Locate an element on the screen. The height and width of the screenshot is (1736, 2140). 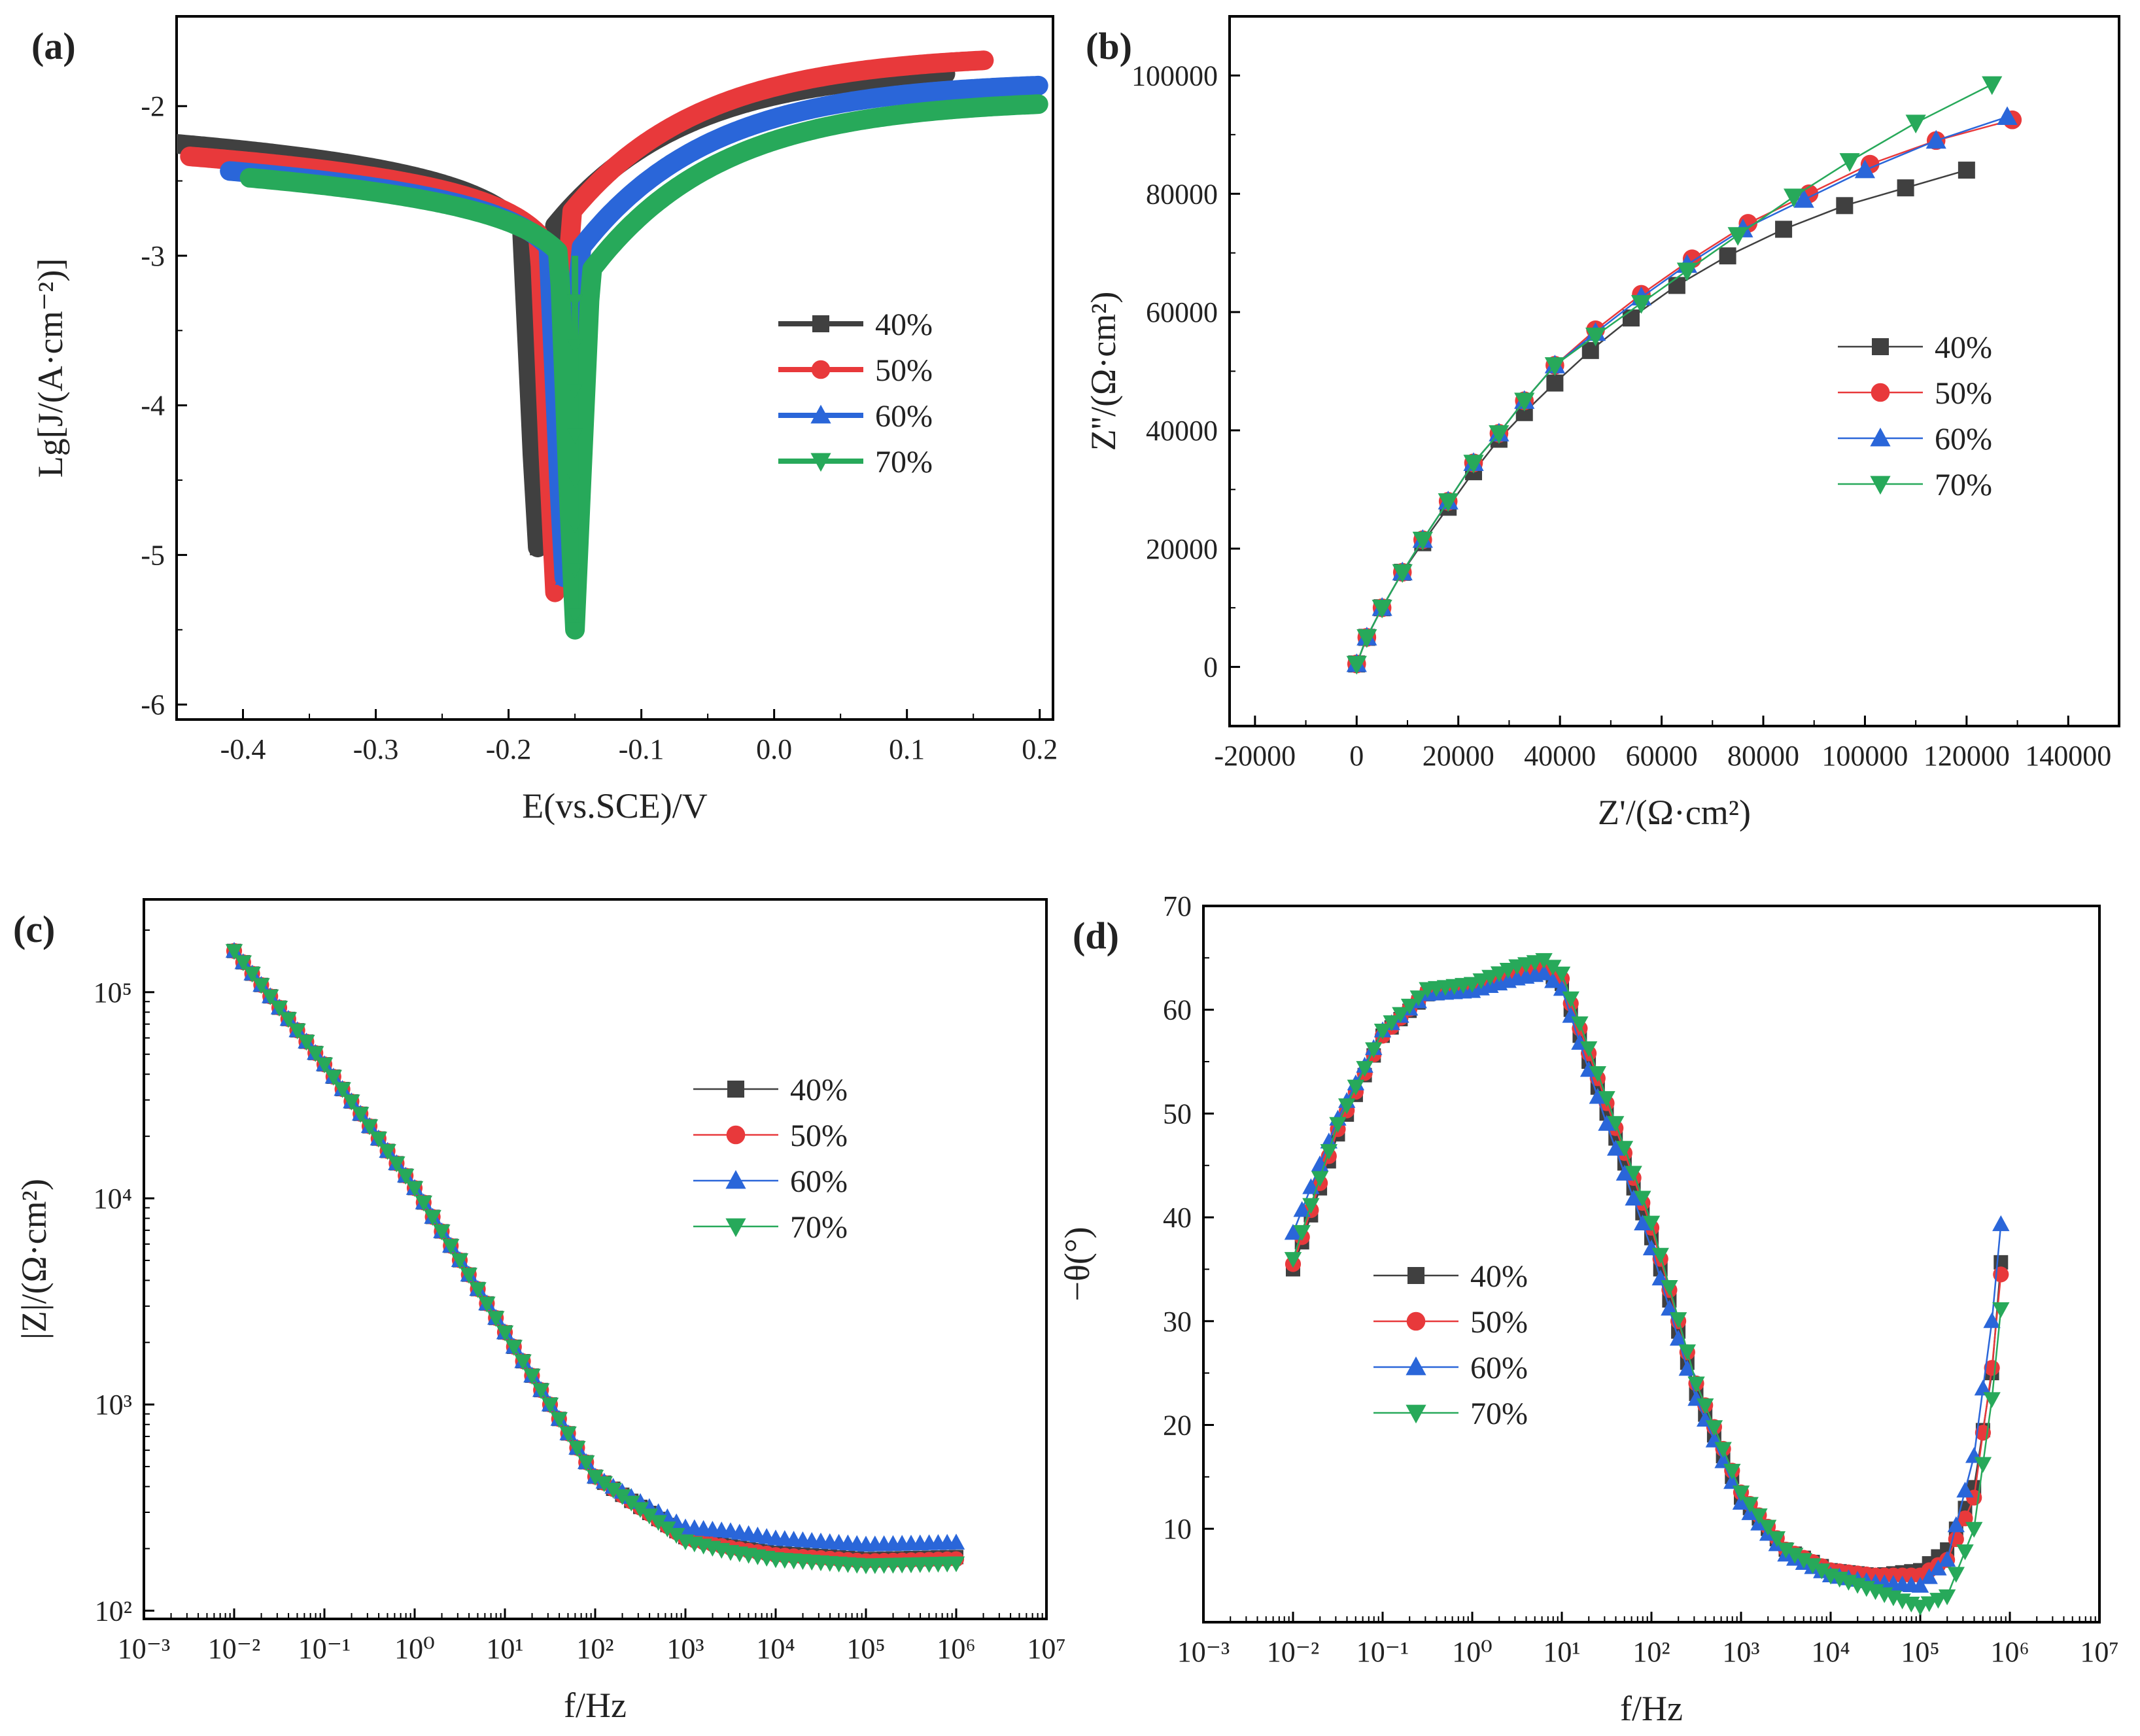
y-tick-label: 40000 is located at coordinates (1182, 431).